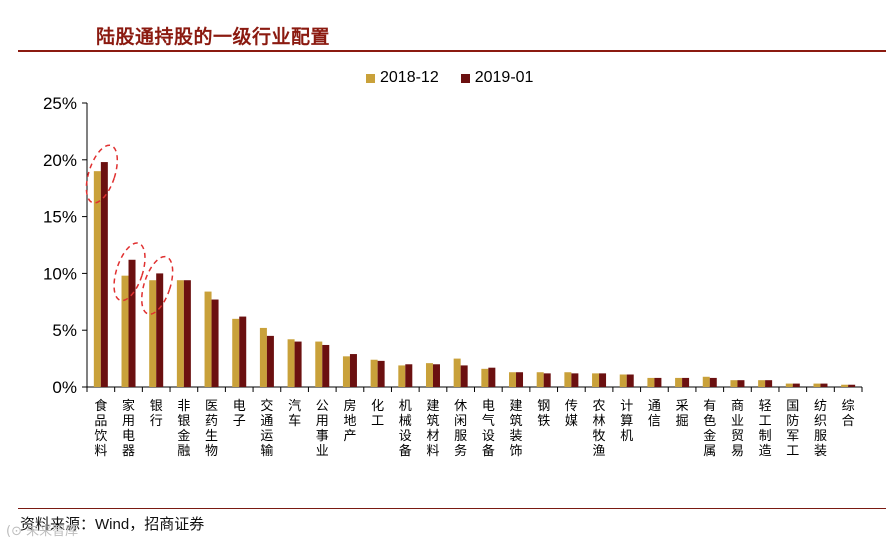 The image size is (895, 545). I want to click on bar-2018-12-综合, so click(845, 385).